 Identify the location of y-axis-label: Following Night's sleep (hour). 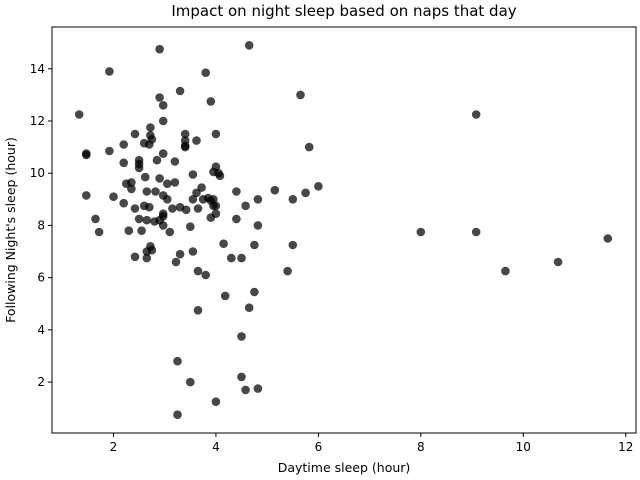
(10, 230).